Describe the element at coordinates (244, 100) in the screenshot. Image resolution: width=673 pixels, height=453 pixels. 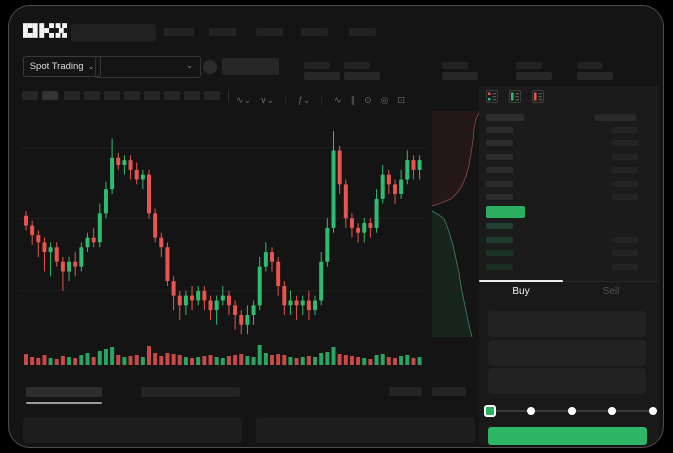
I see `chart-style-icon: ∿⌄` at that location.